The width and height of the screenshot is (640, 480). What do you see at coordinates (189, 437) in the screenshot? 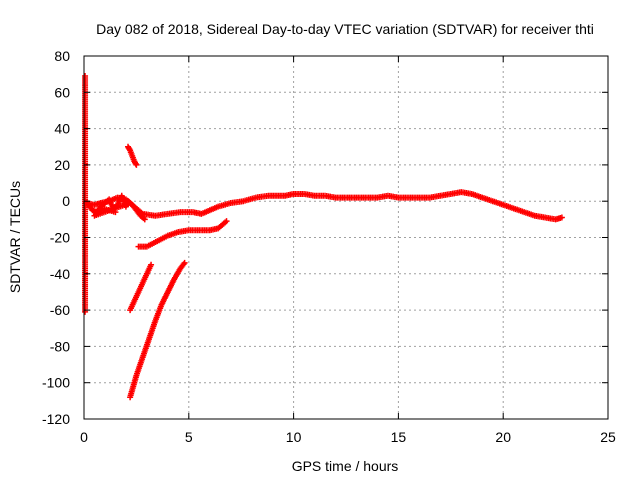
I see `x-tick-label: 5` at bounding box center [189, 437].